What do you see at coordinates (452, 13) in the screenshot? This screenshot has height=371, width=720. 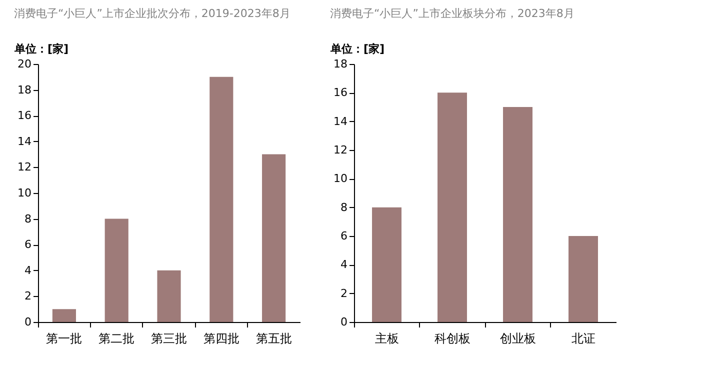 I see `chart-title: 消费电子“小巨人”上市企业板块分布，2023年8月` at bounding box center [452, 13].